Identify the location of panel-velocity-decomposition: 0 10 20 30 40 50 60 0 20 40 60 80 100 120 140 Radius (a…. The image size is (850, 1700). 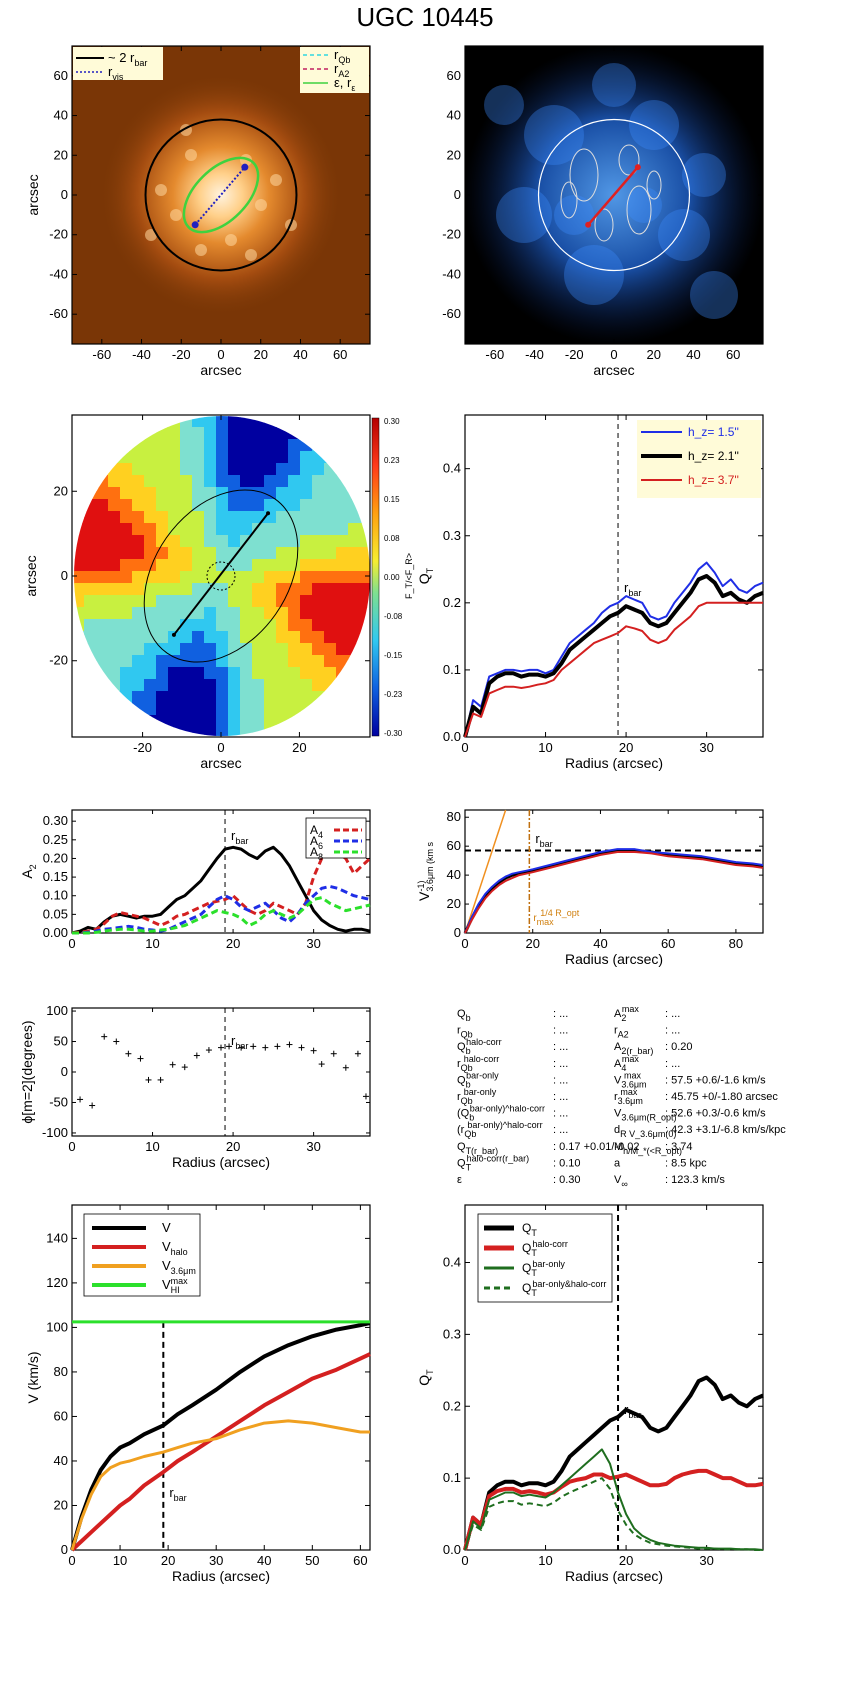
(198, 1394).